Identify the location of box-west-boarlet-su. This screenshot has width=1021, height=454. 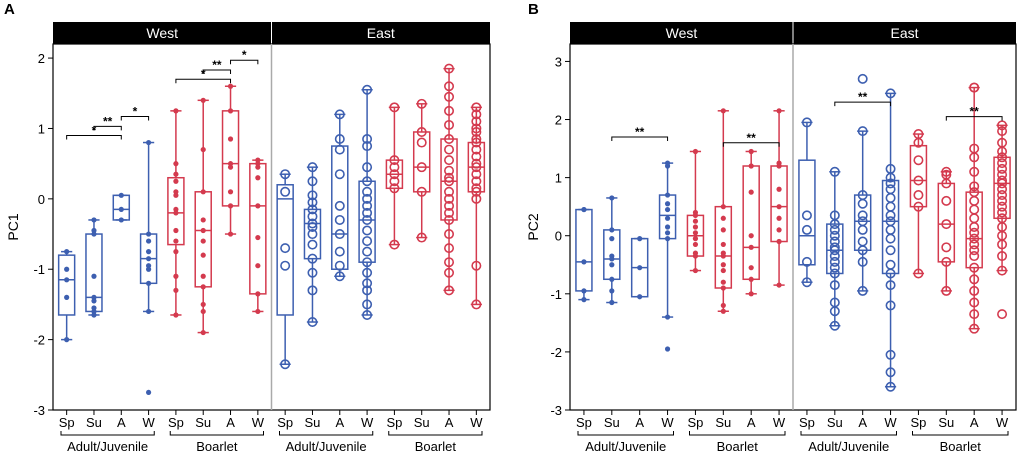
(723, 211).